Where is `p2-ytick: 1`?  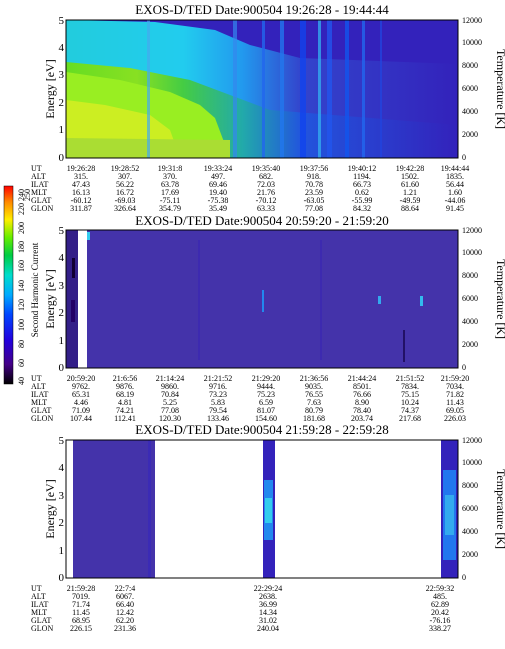
p2-ytick: 1 is located at coordinates (62, 341).